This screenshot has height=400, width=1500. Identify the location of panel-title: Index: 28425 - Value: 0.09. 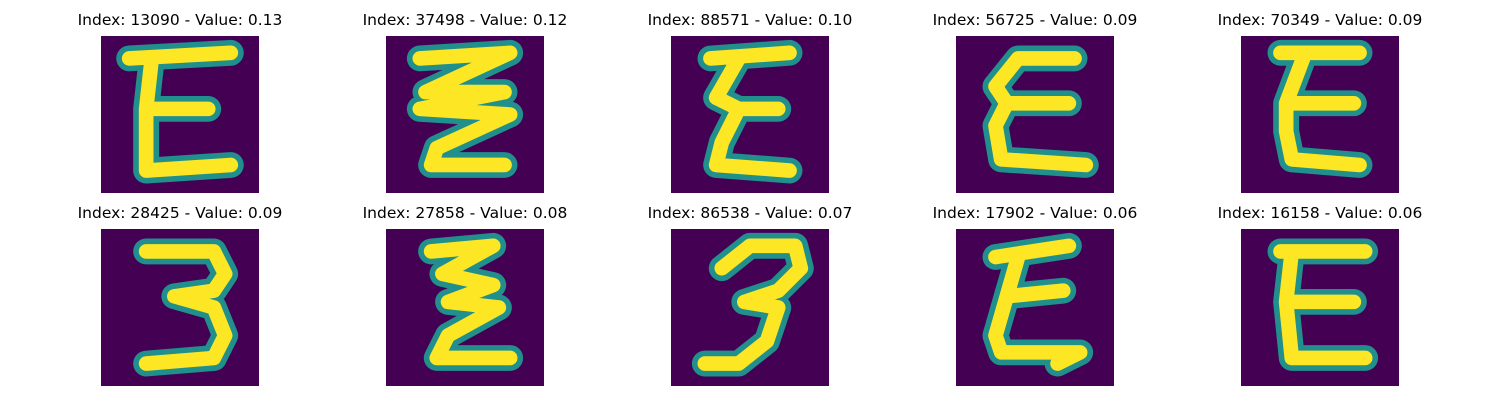
(180, 213).